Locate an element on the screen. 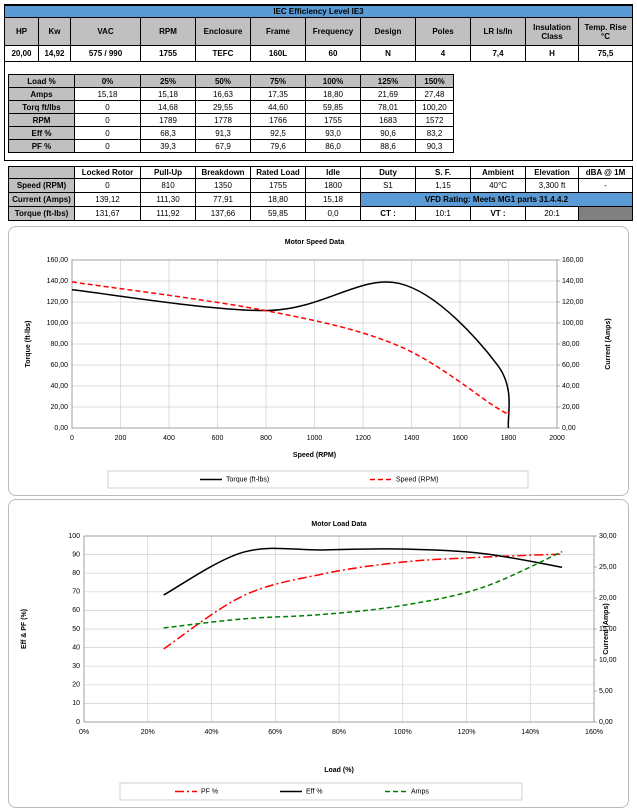 This screenshot has height=812, width=637. table-value: 68,3 is located at coordinates (168, 133).